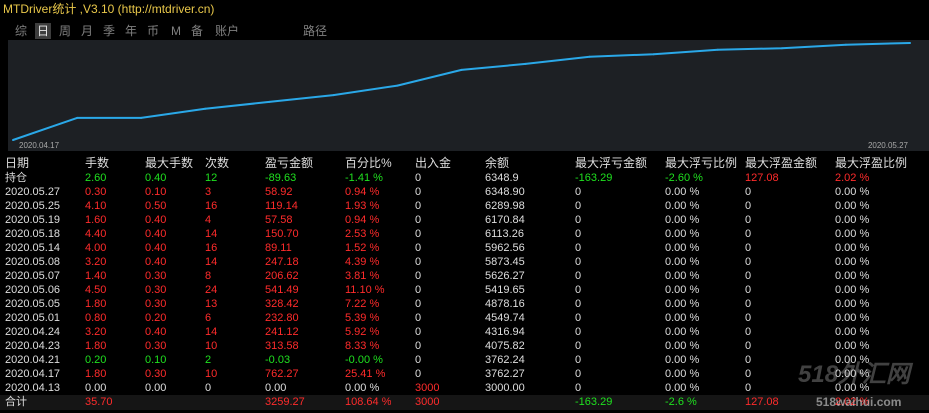  I want to click on cell-max-lots: 0.00, so click(156, 388).